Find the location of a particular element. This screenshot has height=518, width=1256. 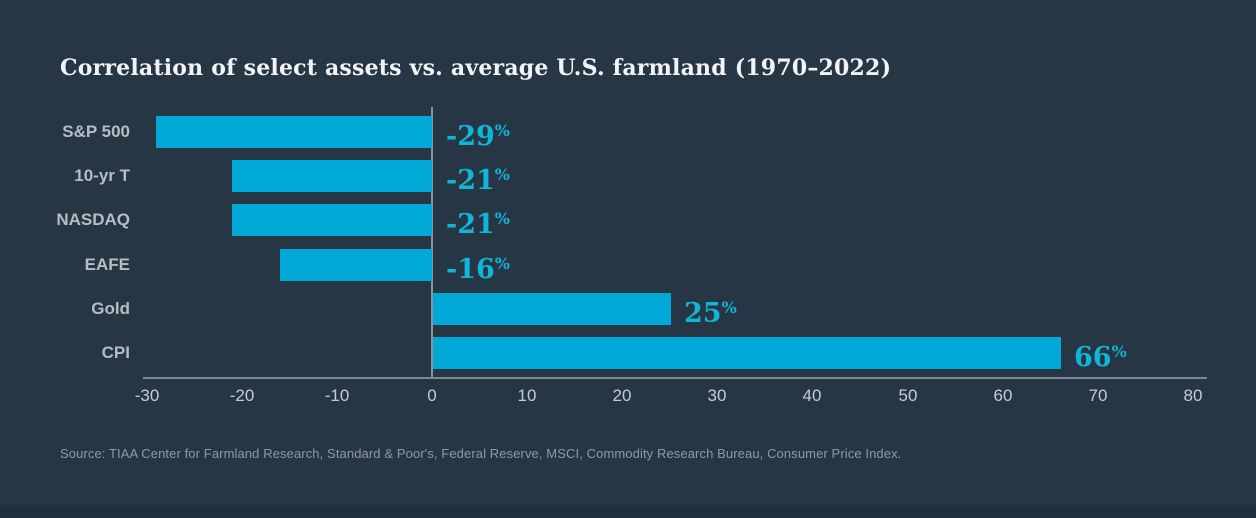

x-tick-label: 80 is located at coordinates (1193, 395).